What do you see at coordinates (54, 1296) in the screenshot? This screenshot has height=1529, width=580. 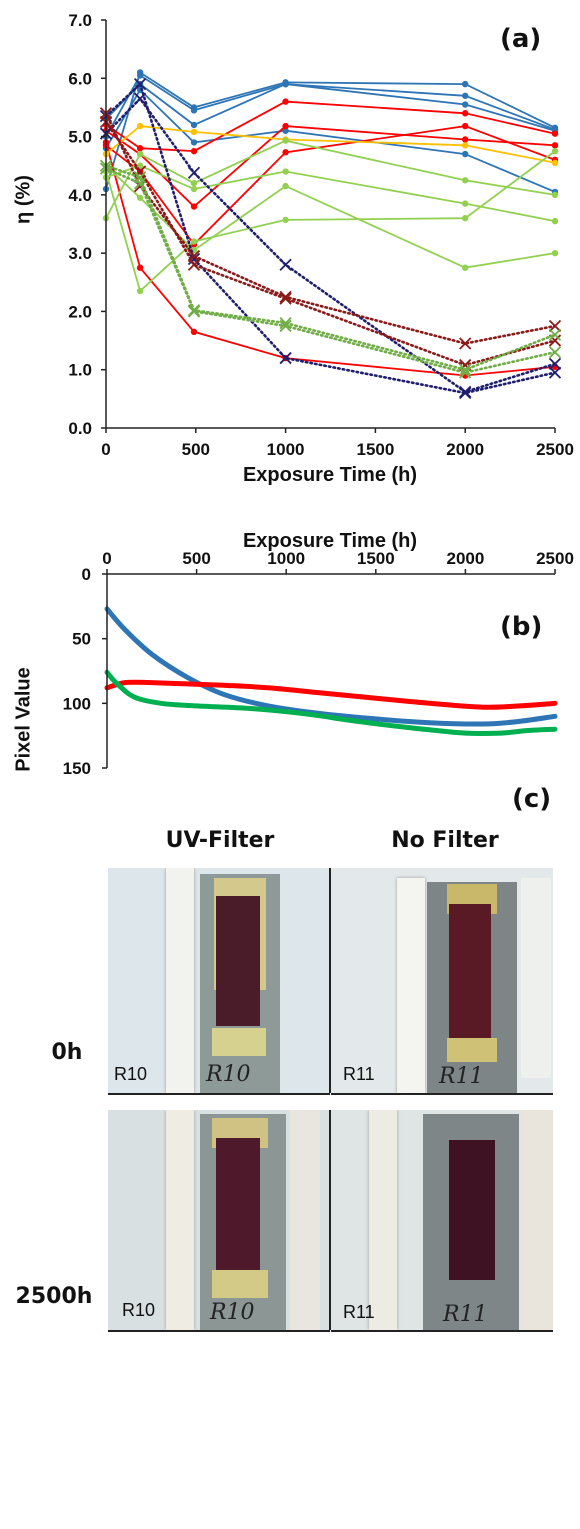 I see `row-2500h-header: 2500h` at bounding box center [54, 1296].